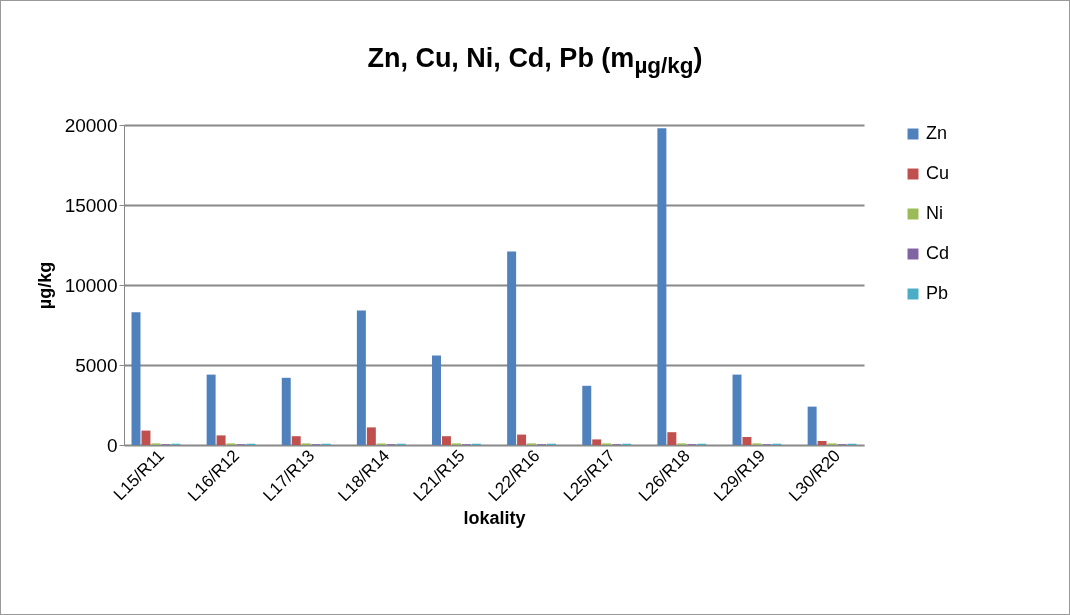 This screenshot has height=615, width=1070. What do you see at coordinates (937, 133) in the screenshot?
I see `legend-label: Zn` at bounding box center [937, 133].